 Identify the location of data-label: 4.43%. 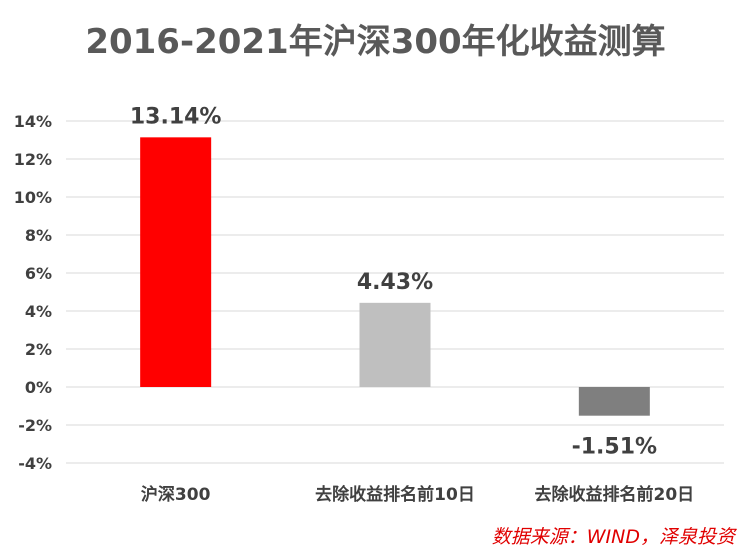
(395, 282).